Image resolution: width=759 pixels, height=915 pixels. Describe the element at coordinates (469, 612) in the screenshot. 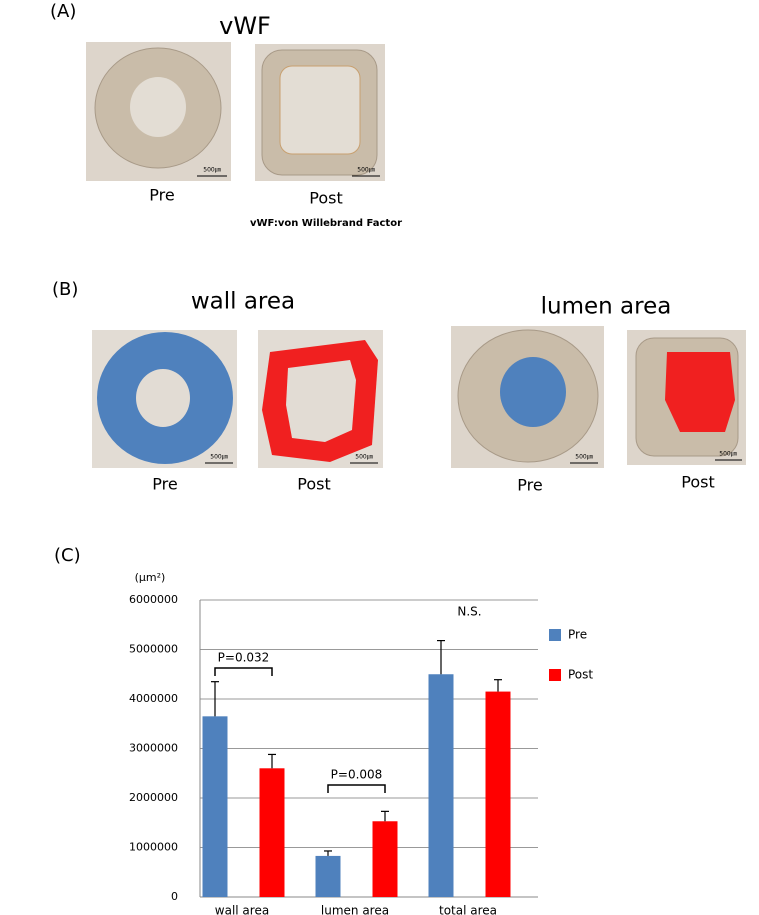

I see `annotation: N.S.` at that location.